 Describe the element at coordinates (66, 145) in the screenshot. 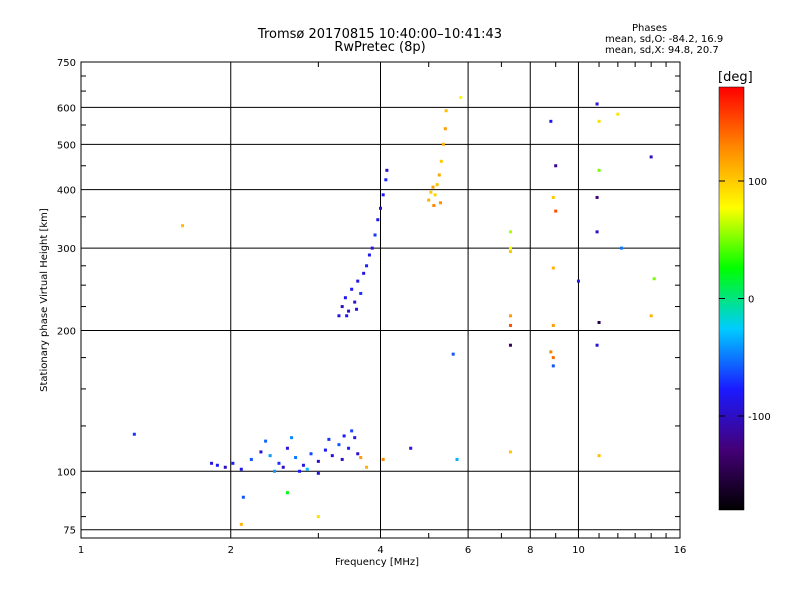

I see `y-tick-label: 500` at that location.